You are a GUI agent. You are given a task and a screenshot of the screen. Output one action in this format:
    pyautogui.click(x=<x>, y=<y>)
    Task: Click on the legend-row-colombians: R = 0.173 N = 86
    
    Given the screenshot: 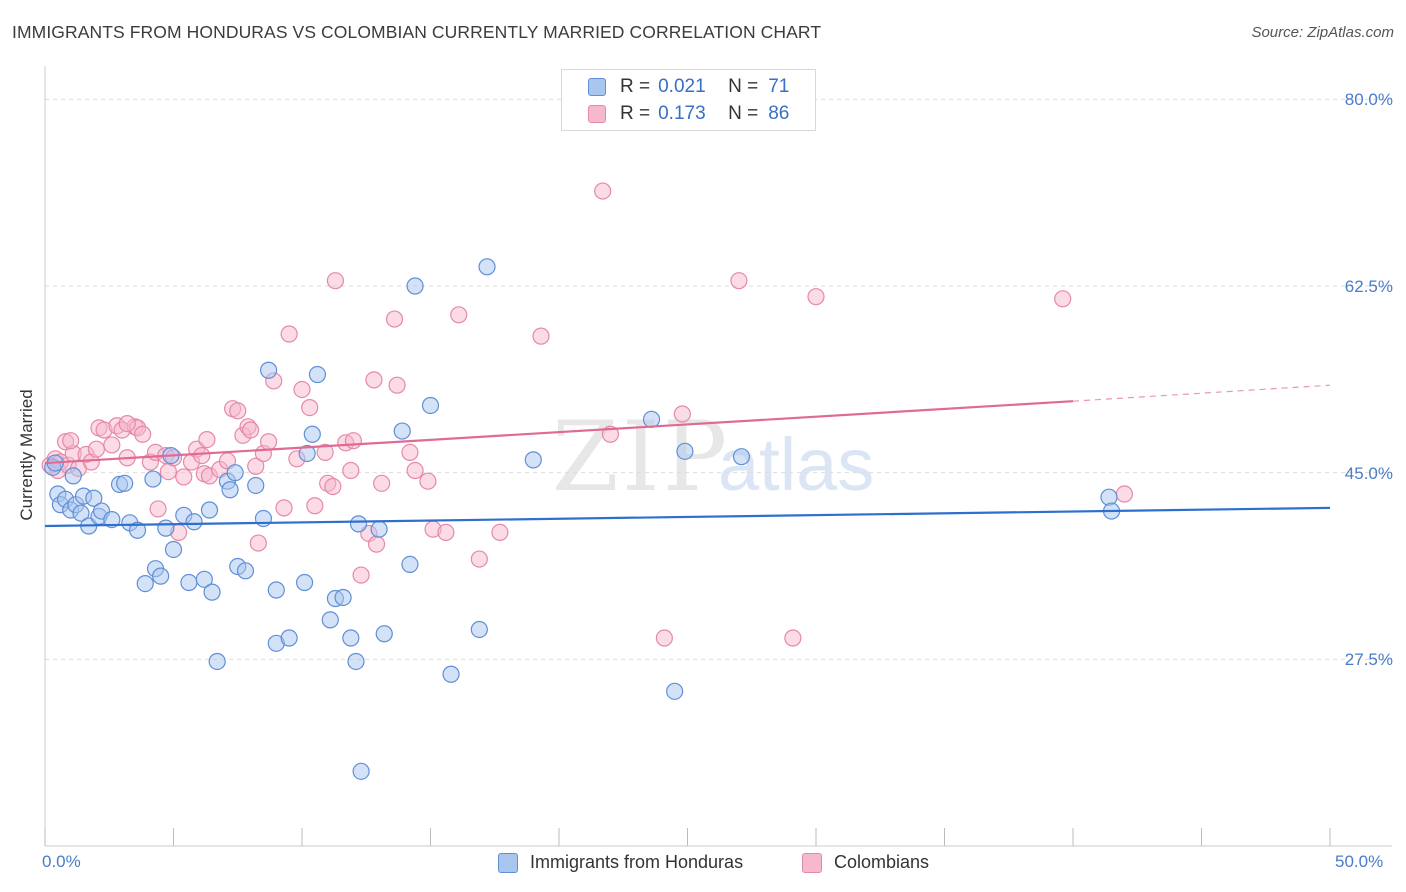 What is the action you would take?
    pyautogui.click(x=688, y=114)
    